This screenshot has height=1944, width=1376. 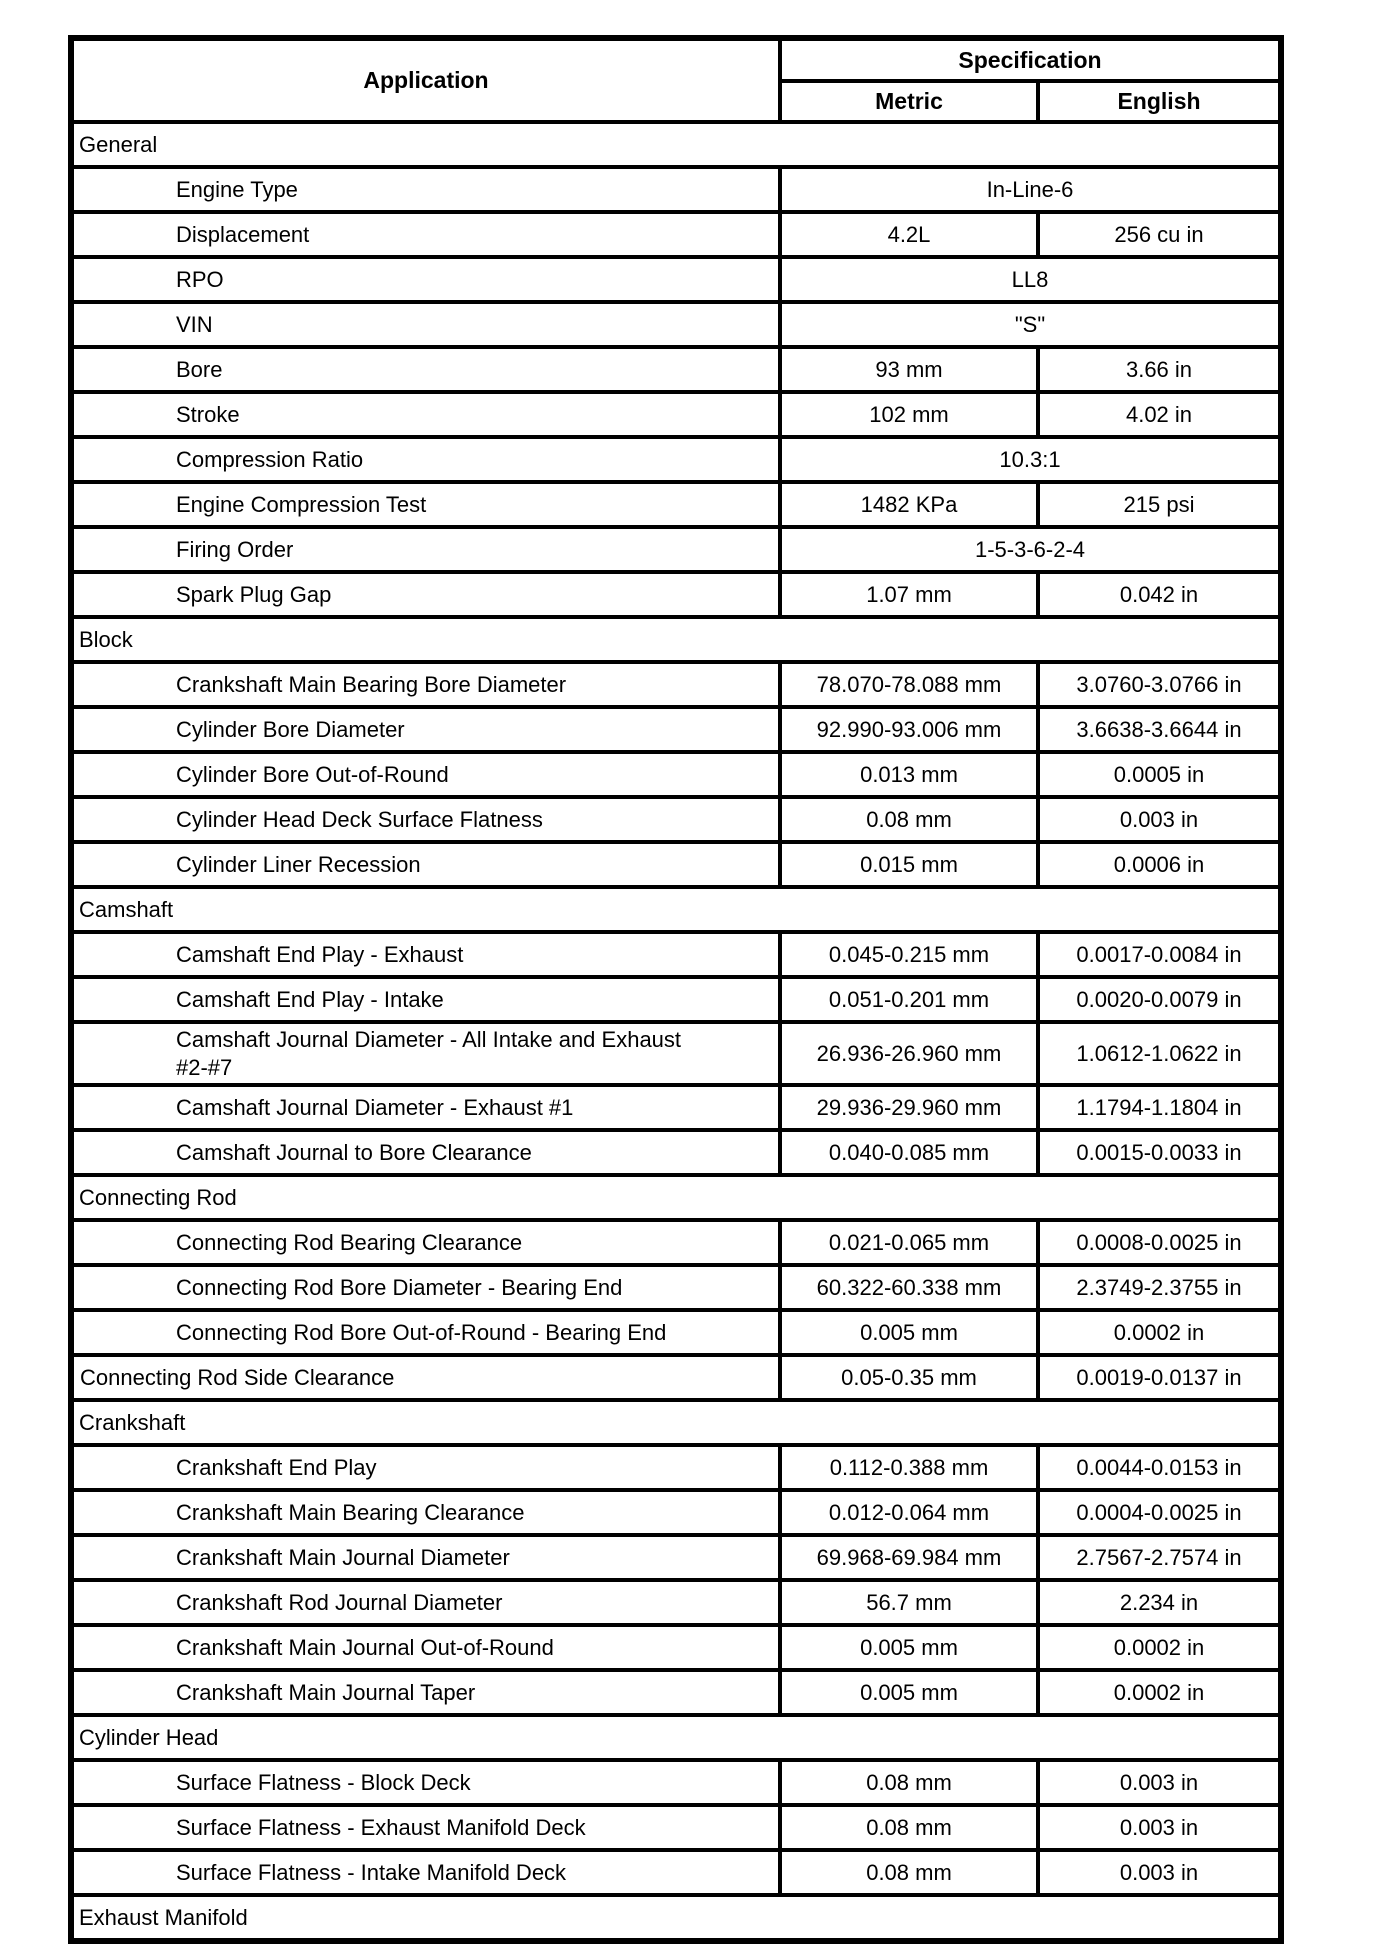 I want to click on metric-value: 69.968-69.984 mm, so click(x=909, y=1557).